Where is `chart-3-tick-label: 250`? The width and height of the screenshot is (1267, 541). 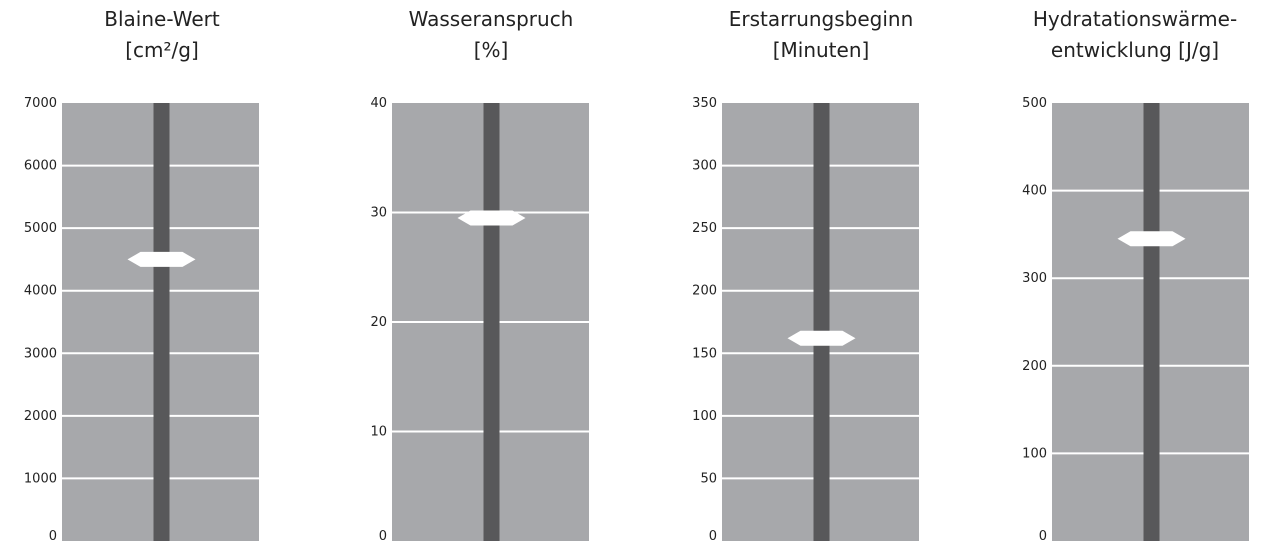
chart-3-tick-label: 250 is located at coordinates (704, 228).